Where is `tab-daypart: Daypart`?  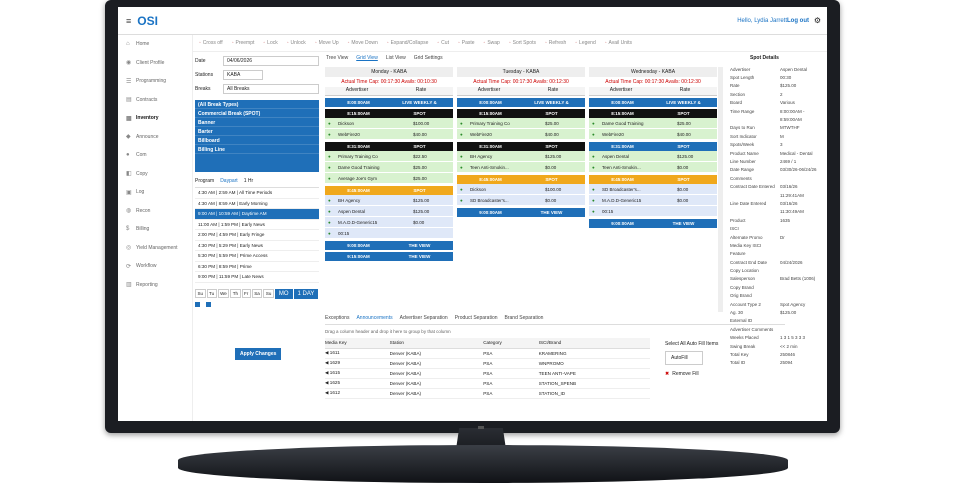 tab-daypart: Daypart is located at coordinates (229, 181).